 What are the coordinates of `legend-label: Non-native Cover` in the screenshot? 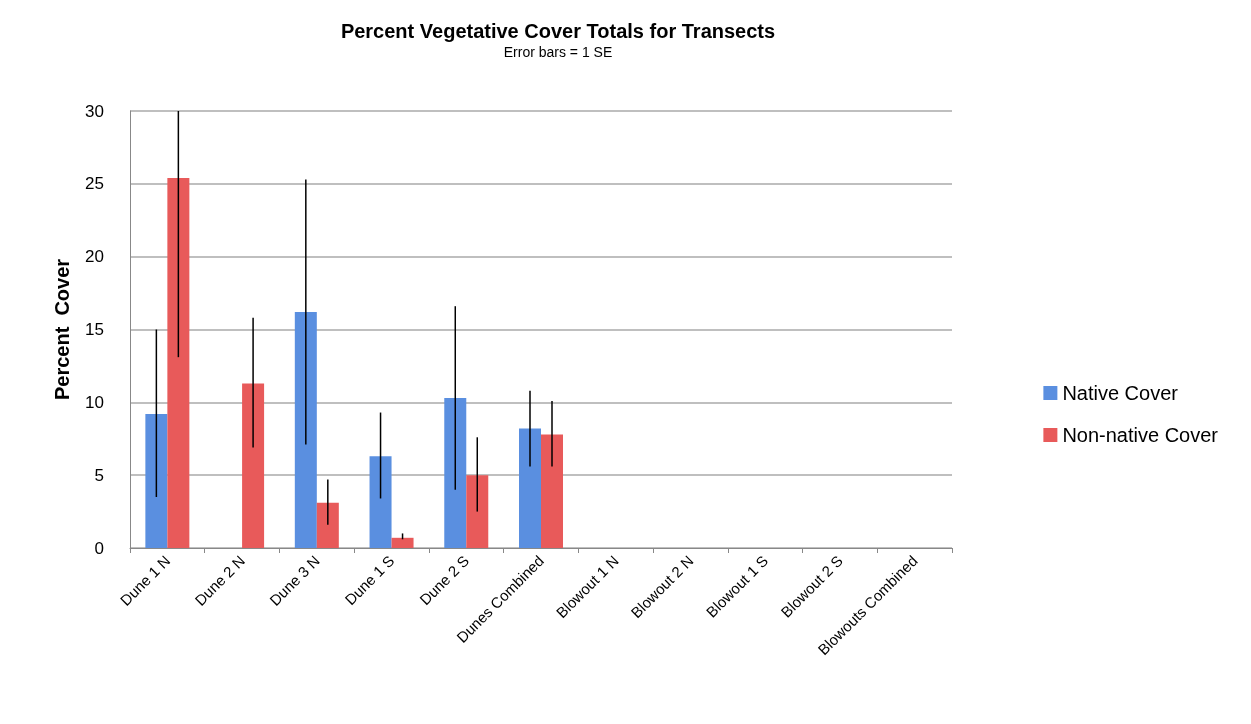 It's located at (1140, 435).